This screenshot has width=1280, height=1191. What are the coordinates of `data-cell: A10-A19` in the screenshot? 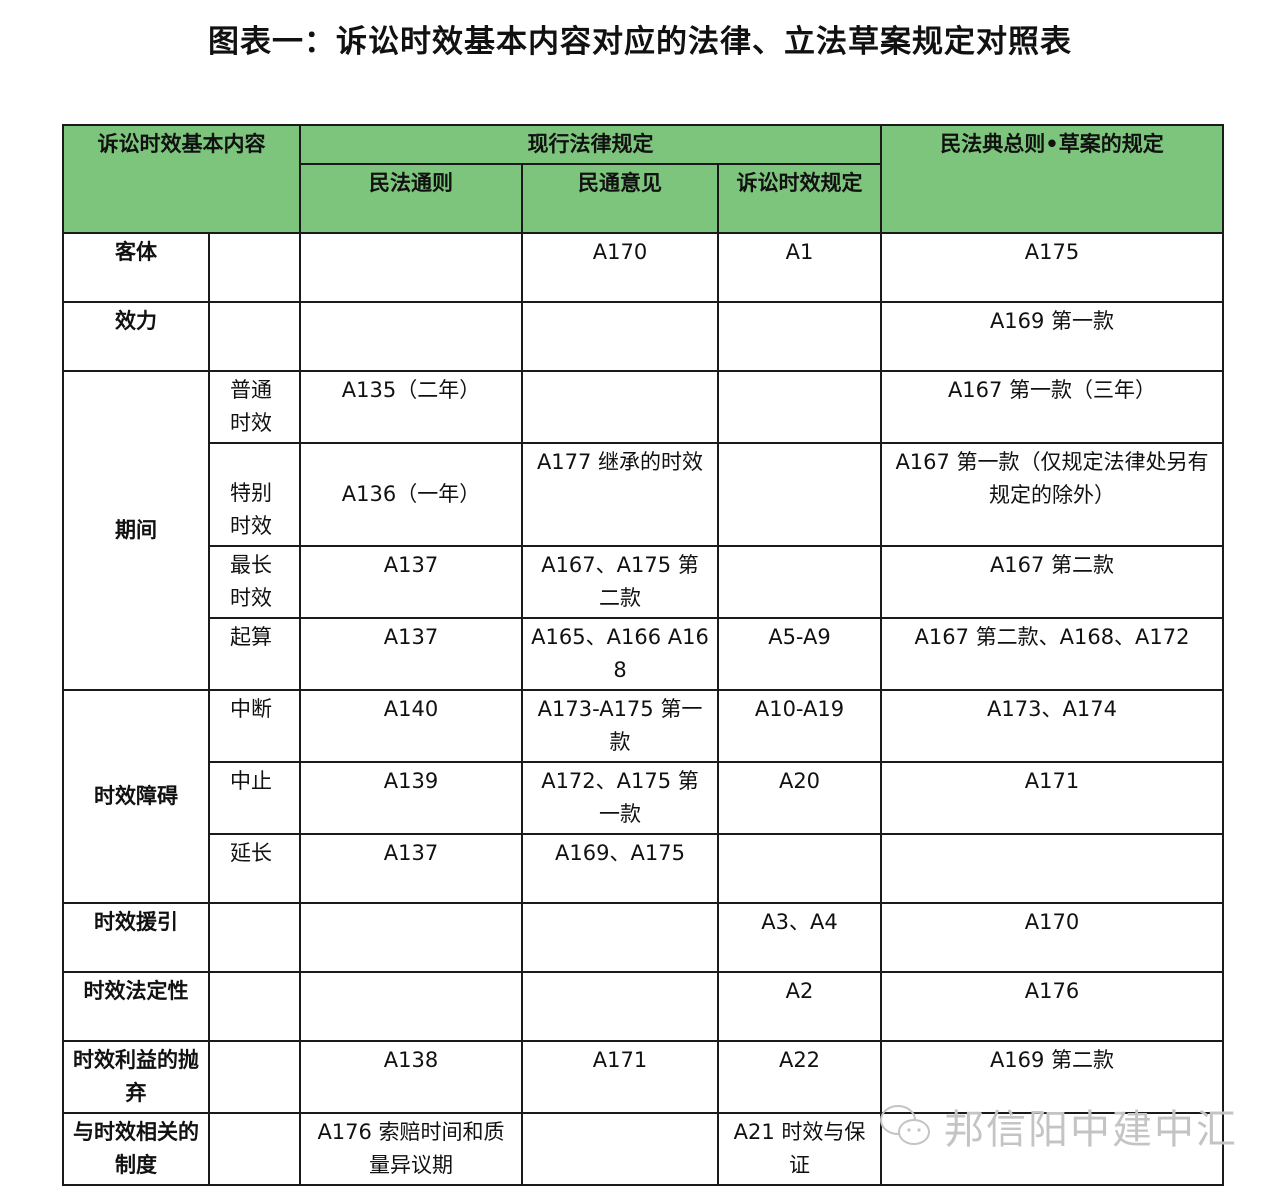 It's located at (799, 726).